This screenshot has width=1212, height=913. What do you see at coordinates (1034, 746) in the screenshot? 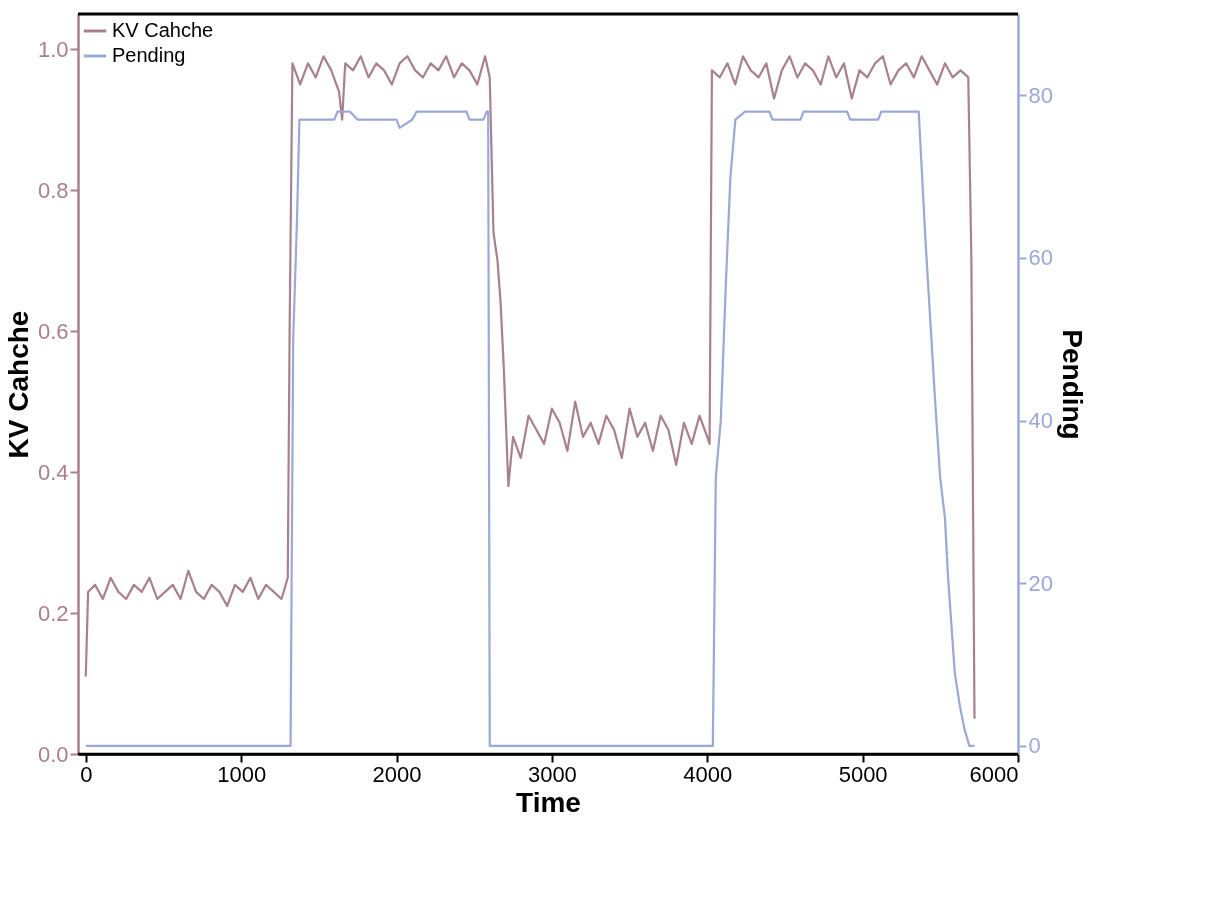
I see `y2-tick-label: 0` at bounding box center [1034, 746].